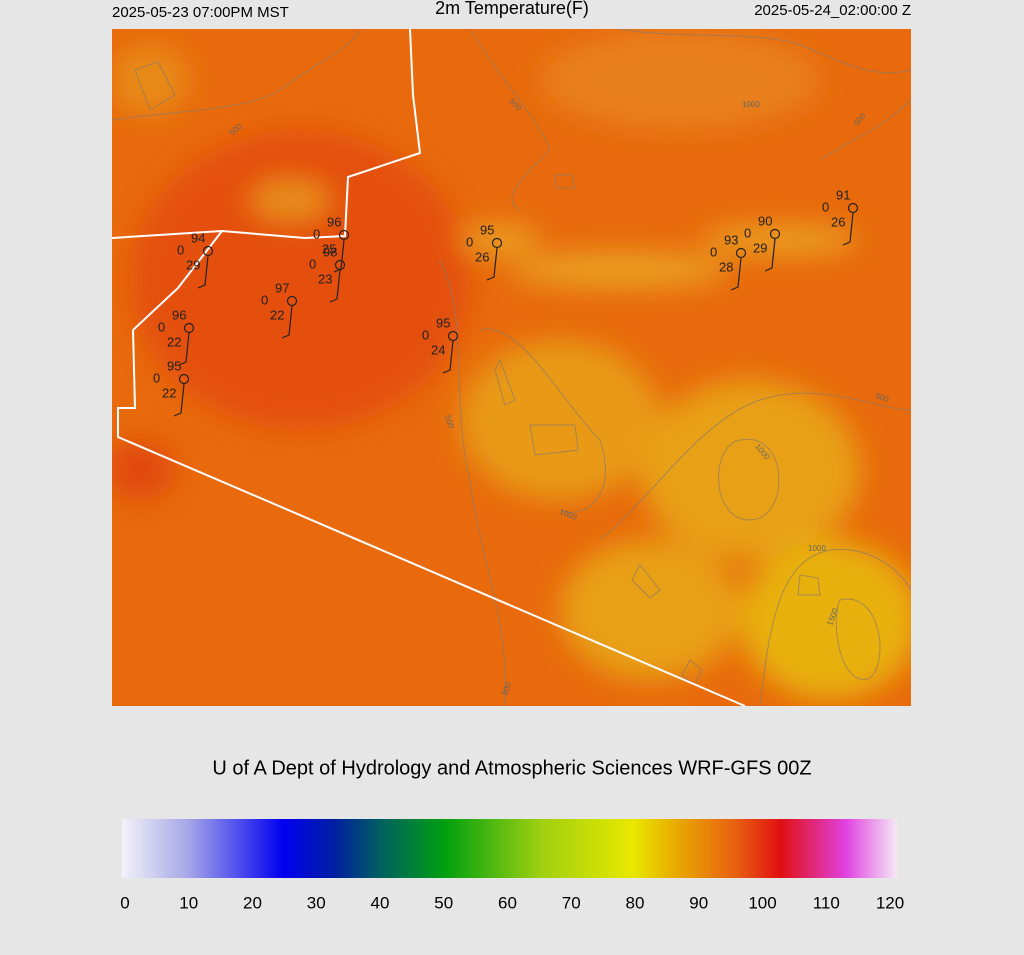 This screenshot has width=1024, height=955. Describe the element at coordinates (380, 902) in the screenshot. I see `colorbar-tick-label: 40` at that location.